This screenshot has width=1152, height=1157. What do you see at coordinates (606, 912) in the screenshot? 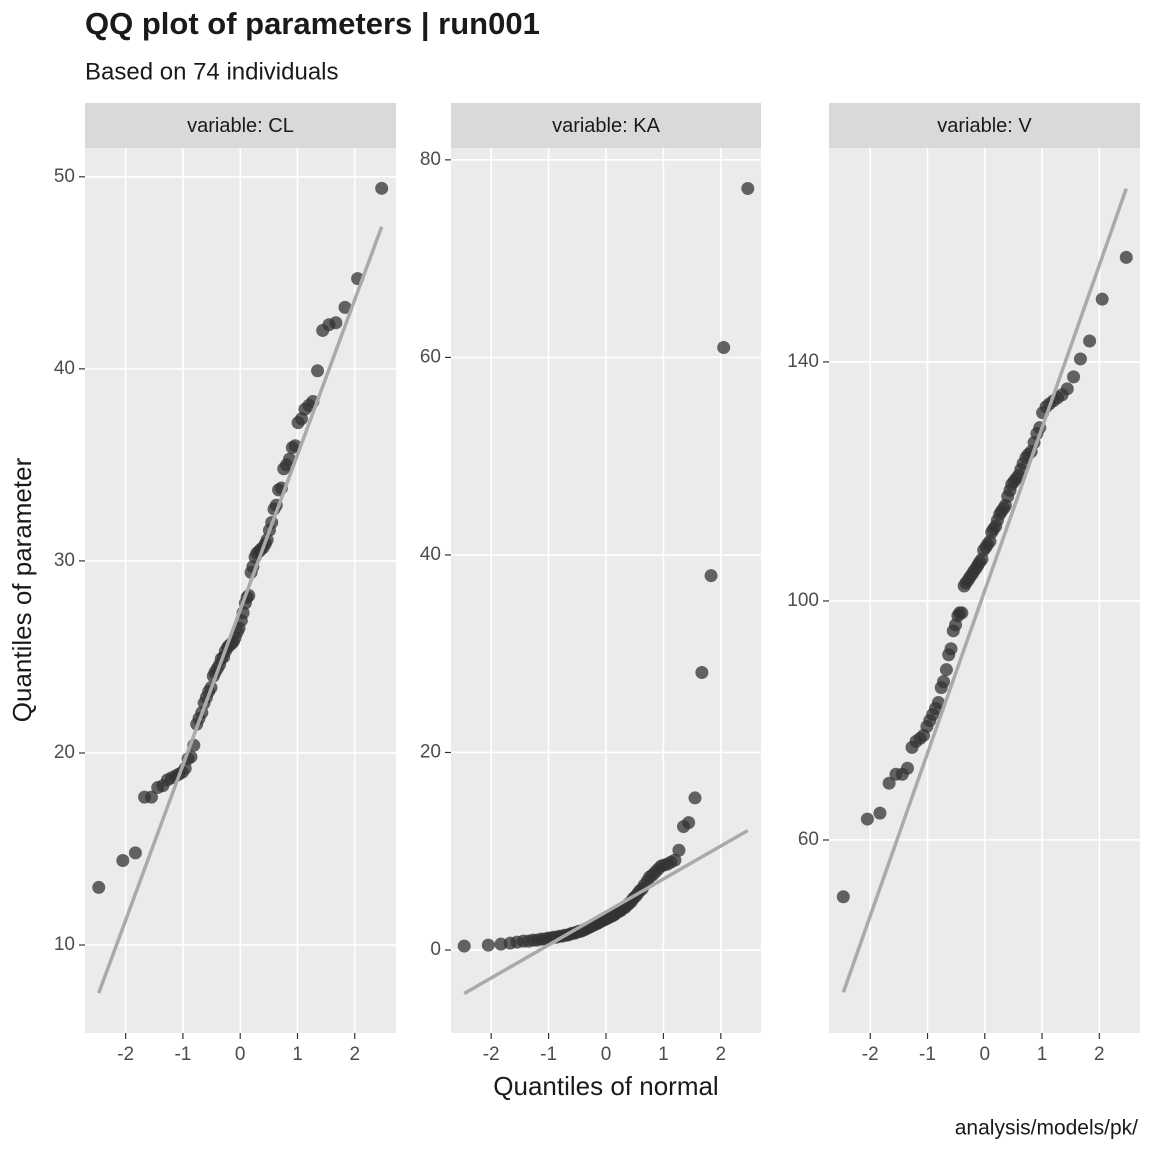
I see `reference-line` at bounding box center [606, 912].